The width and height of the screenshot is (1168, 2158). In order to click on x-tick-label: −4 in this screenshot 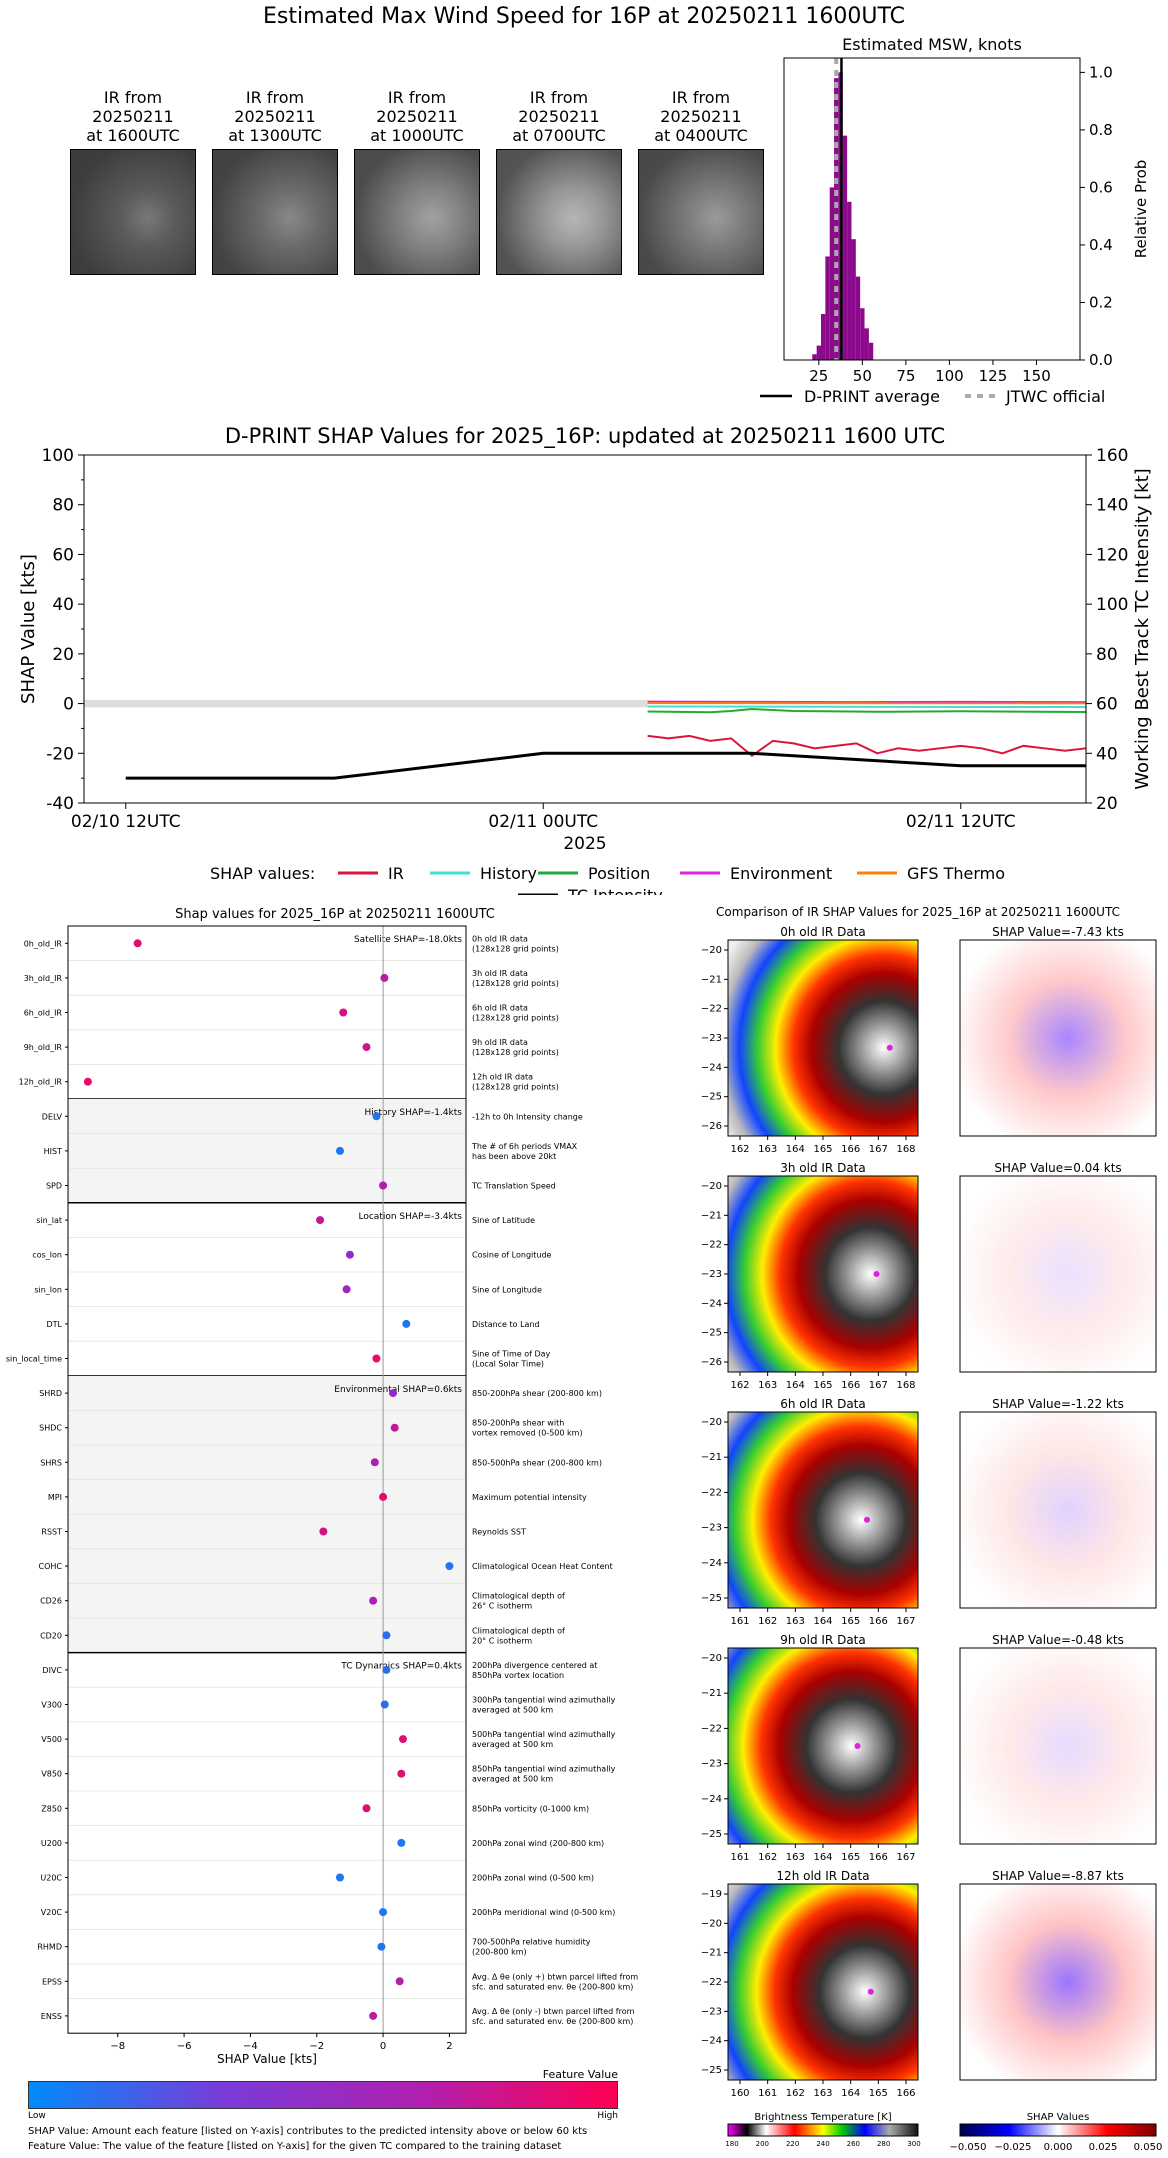, I will do `click(250, 2046)`.